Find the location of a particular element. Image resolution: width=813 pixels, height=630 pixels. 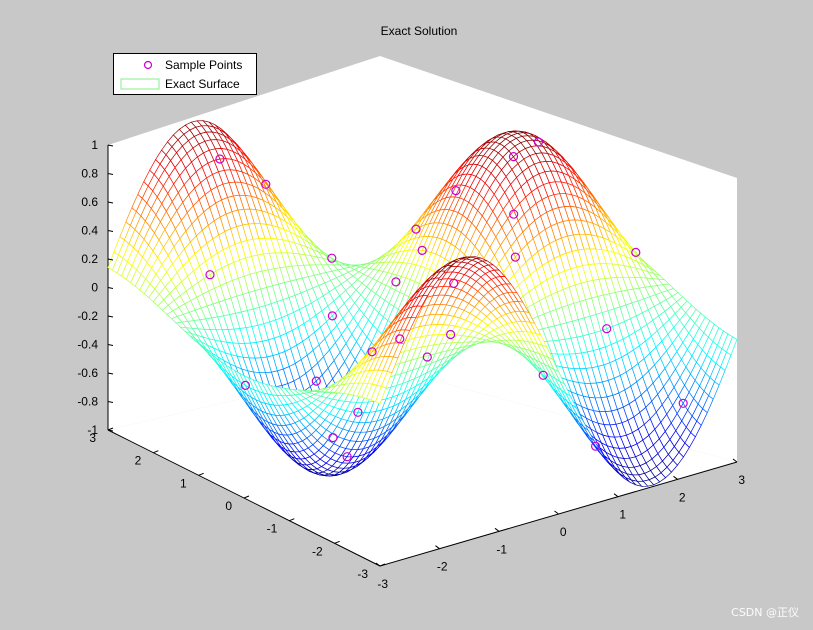

watermark: CSDN @正仪 is located at coordinates (765, 612).